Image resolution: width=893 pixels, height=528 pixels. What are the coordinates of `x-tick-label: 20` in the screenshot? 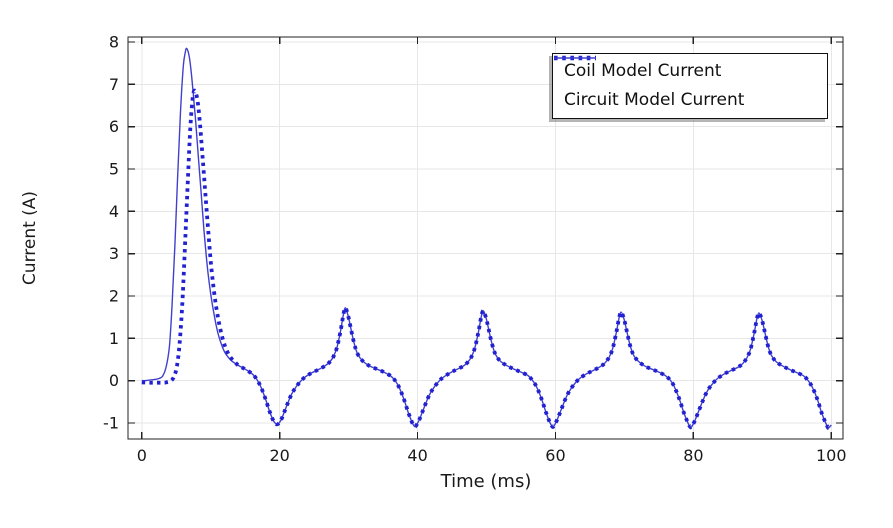 It's located at (280, 455).